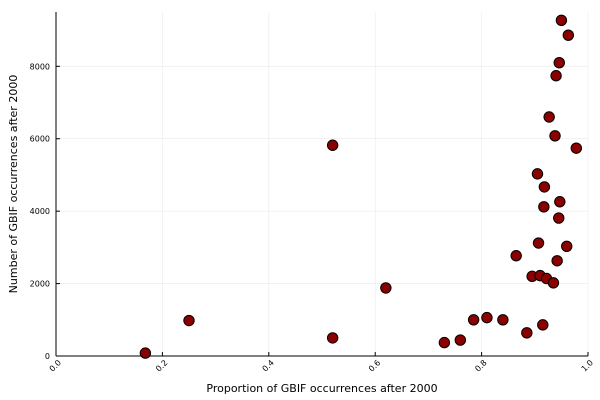  What do you see at coordinates (40, 66) in the screenshot?
I see `y-tick-label-4: 8000` at bounding box center [40, 66].